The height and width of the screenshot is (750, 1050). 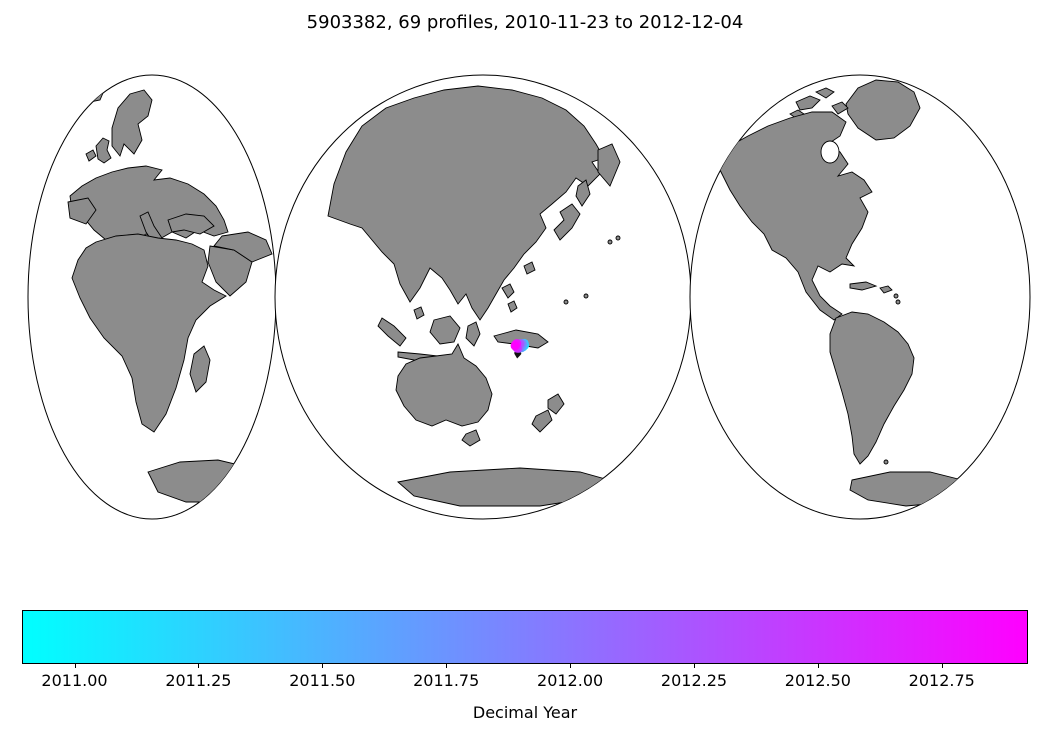 What do you see at coordinates (82, 211) in the screenshot?
I see `continent-iberia` at bounding box center [82, 211].